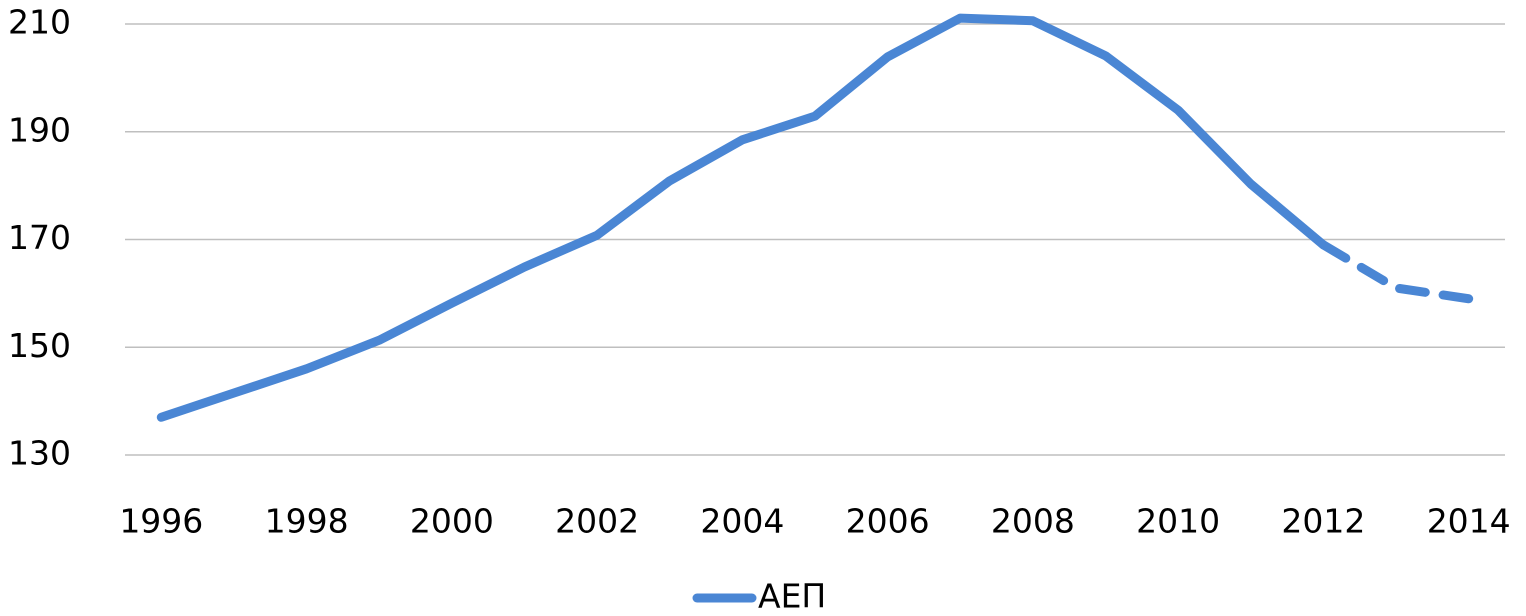 Image resolution: width=1526 pixels, height=616 pixels. I want to click on x-tick-label: 2004, so click(742, 521).